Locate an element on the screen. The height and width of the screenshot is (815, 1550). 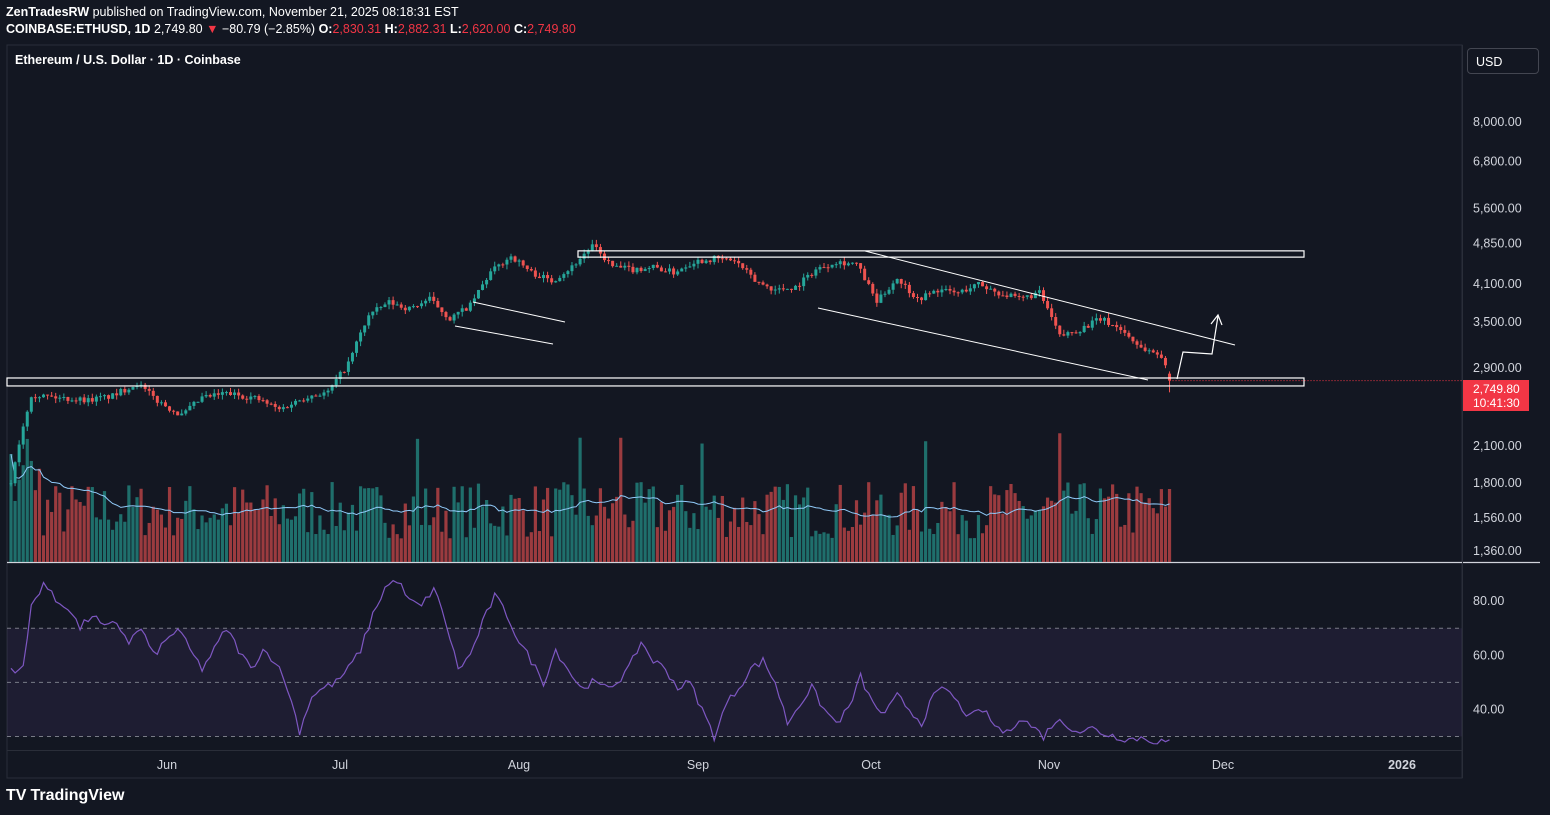
time-axis-tick: Jul is located at coordinates (340, 765).